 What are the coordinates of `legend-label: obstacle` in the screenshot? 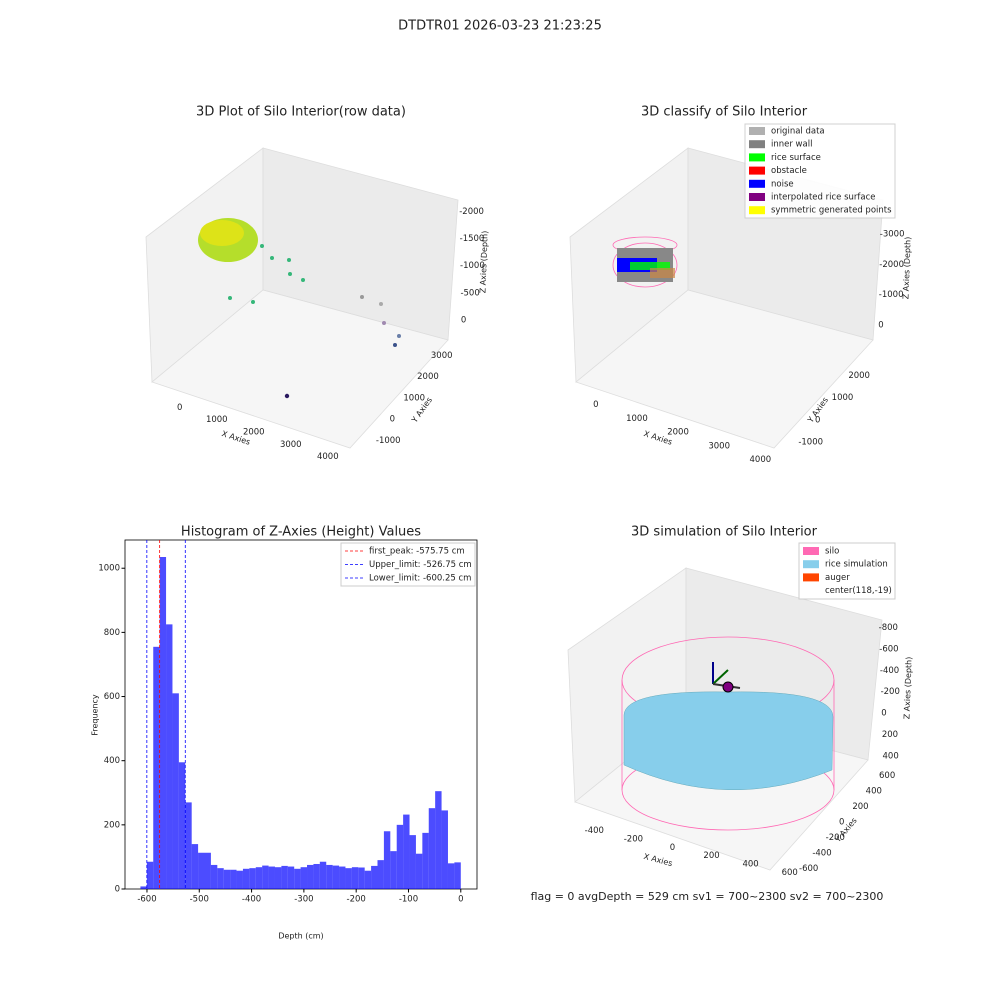 It's located at (789, 171).